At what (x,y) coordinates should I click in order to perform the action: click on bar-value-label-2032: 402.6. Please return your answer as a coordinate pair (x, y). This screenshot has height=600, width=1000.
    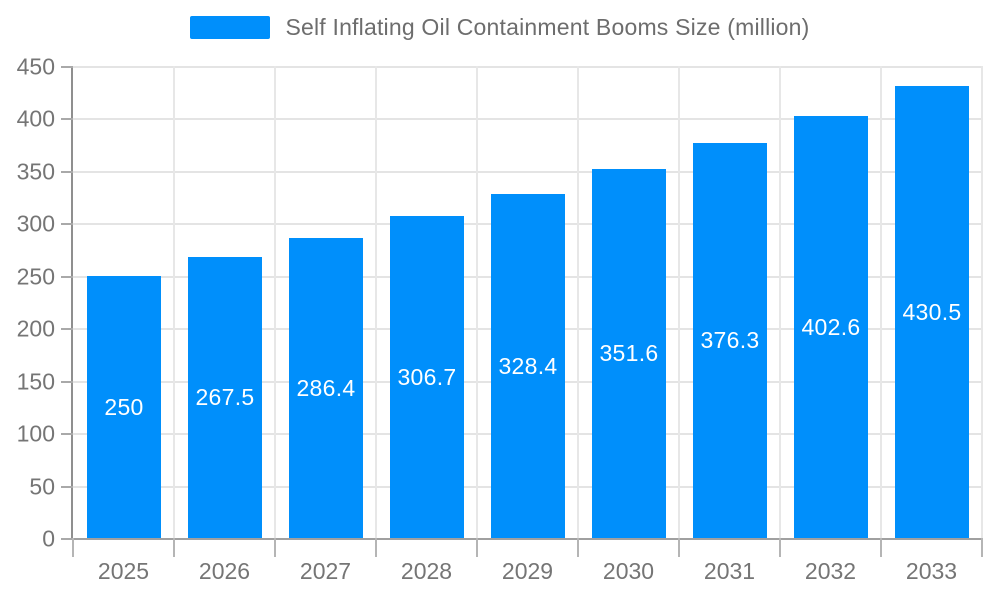
    Looking at the image, I should click on (831, 326).